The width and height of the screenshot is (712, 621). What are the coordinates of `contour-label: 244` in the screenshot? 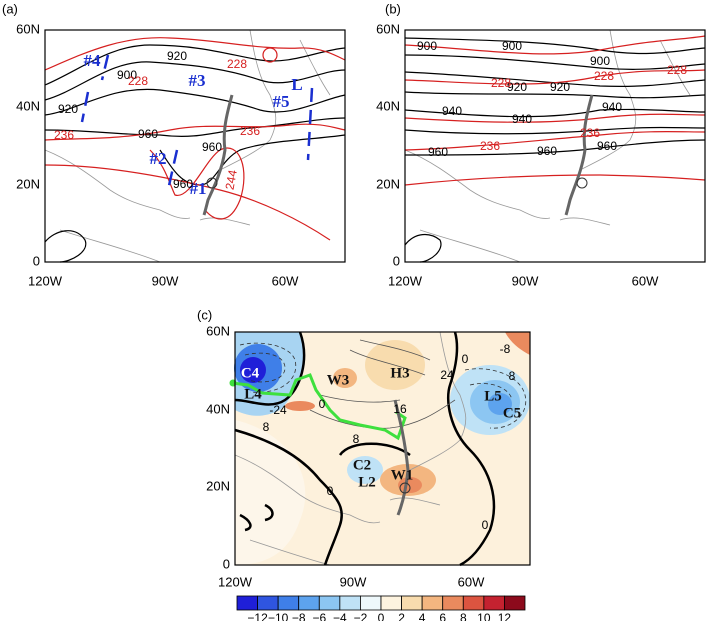 It's located at (231, 179).